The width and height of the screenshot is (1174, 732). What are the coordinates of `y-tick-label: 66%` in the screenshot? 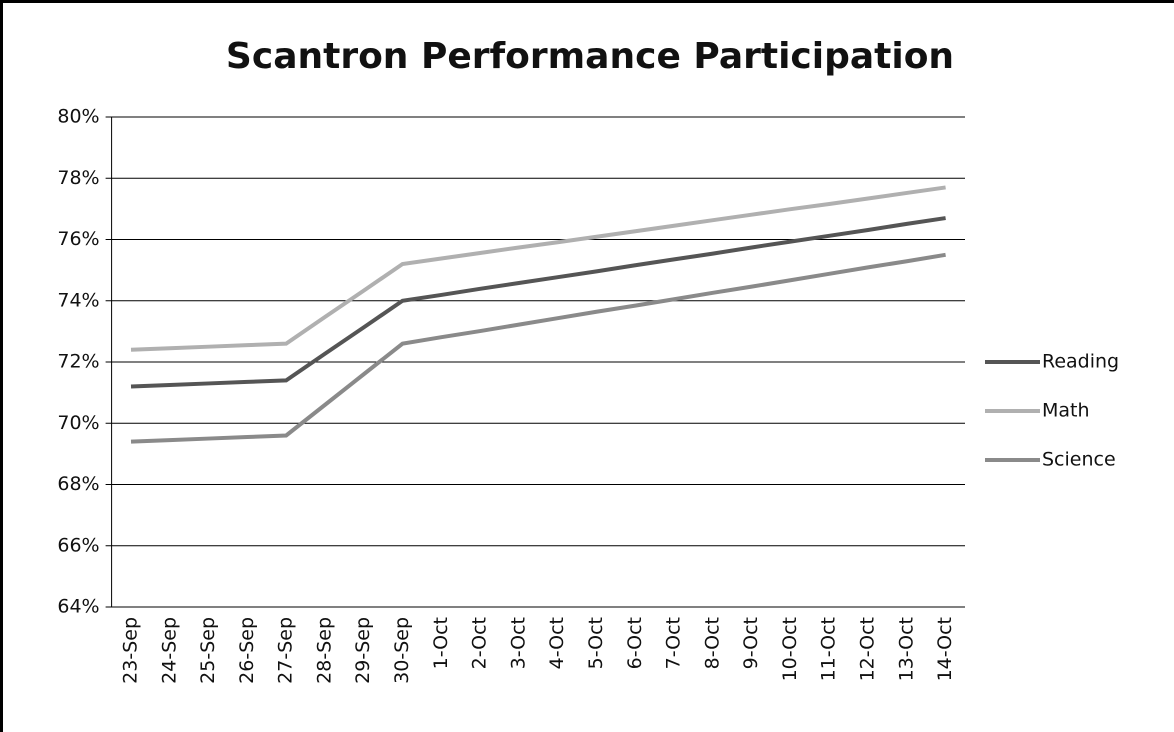 It's located at (78, 545).